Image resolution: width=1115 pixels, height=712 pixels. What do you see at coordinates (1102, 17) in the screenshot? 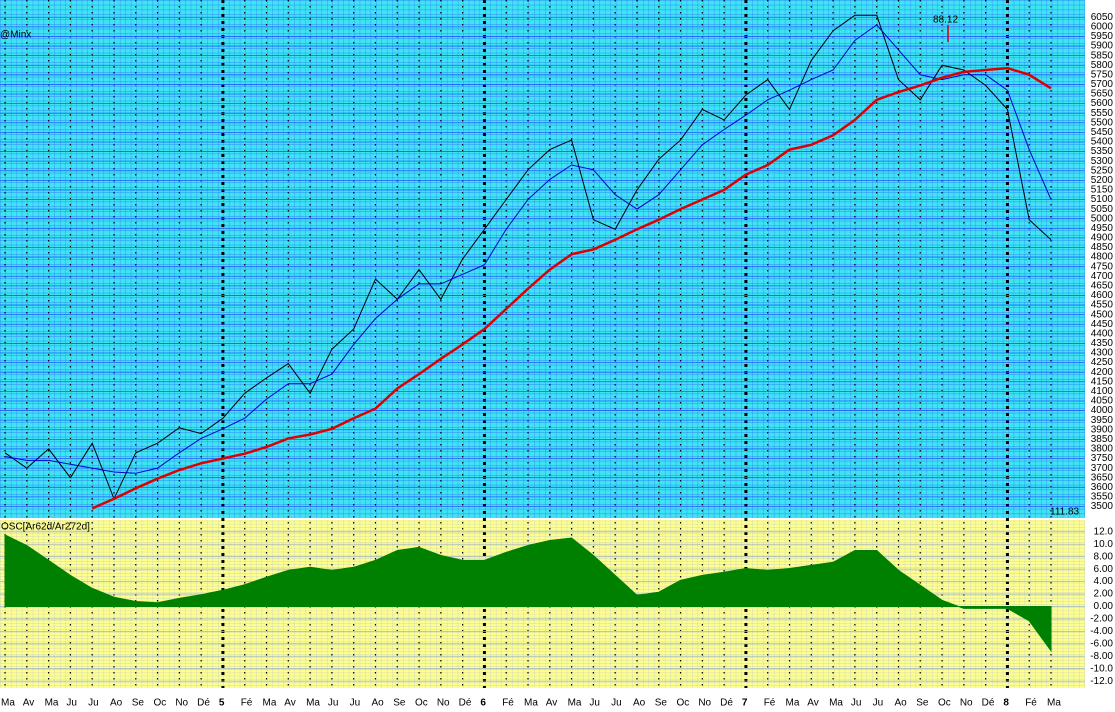
I see `y-tick-label: 6050` at bounding box center [1102, 17].